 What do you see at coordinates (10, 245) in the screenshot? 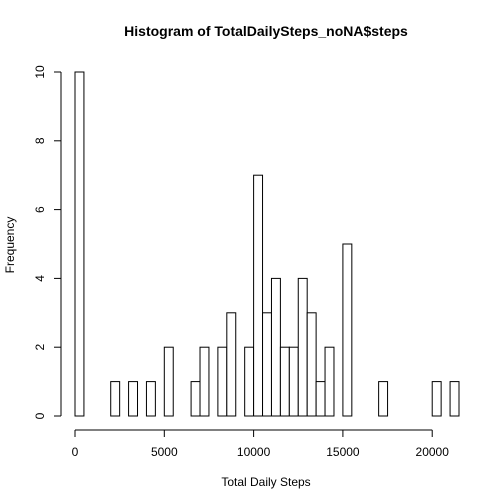
I see `y-axis-label: Frequency` at bounding box center [10, 245].